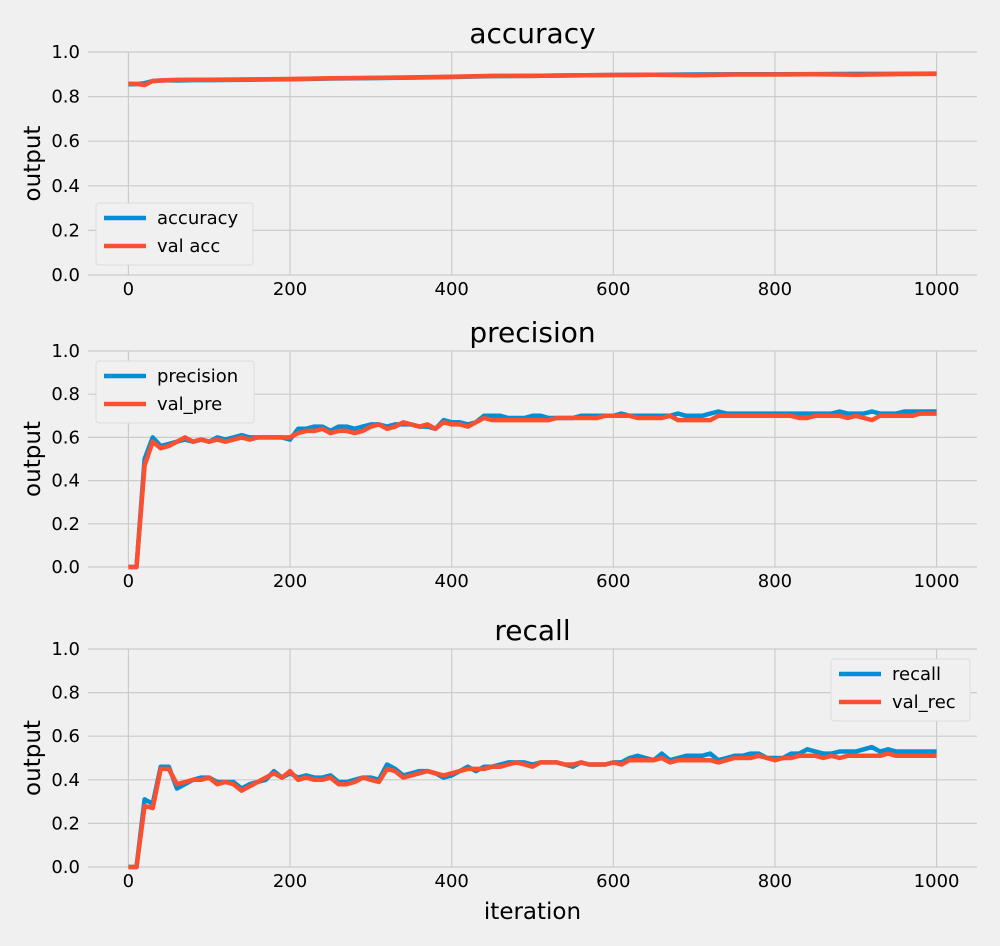  What do you see at coordinates (924, 702) in the screenshot?
I see `legend-label: val_rec` at bounding box center [924, 702].